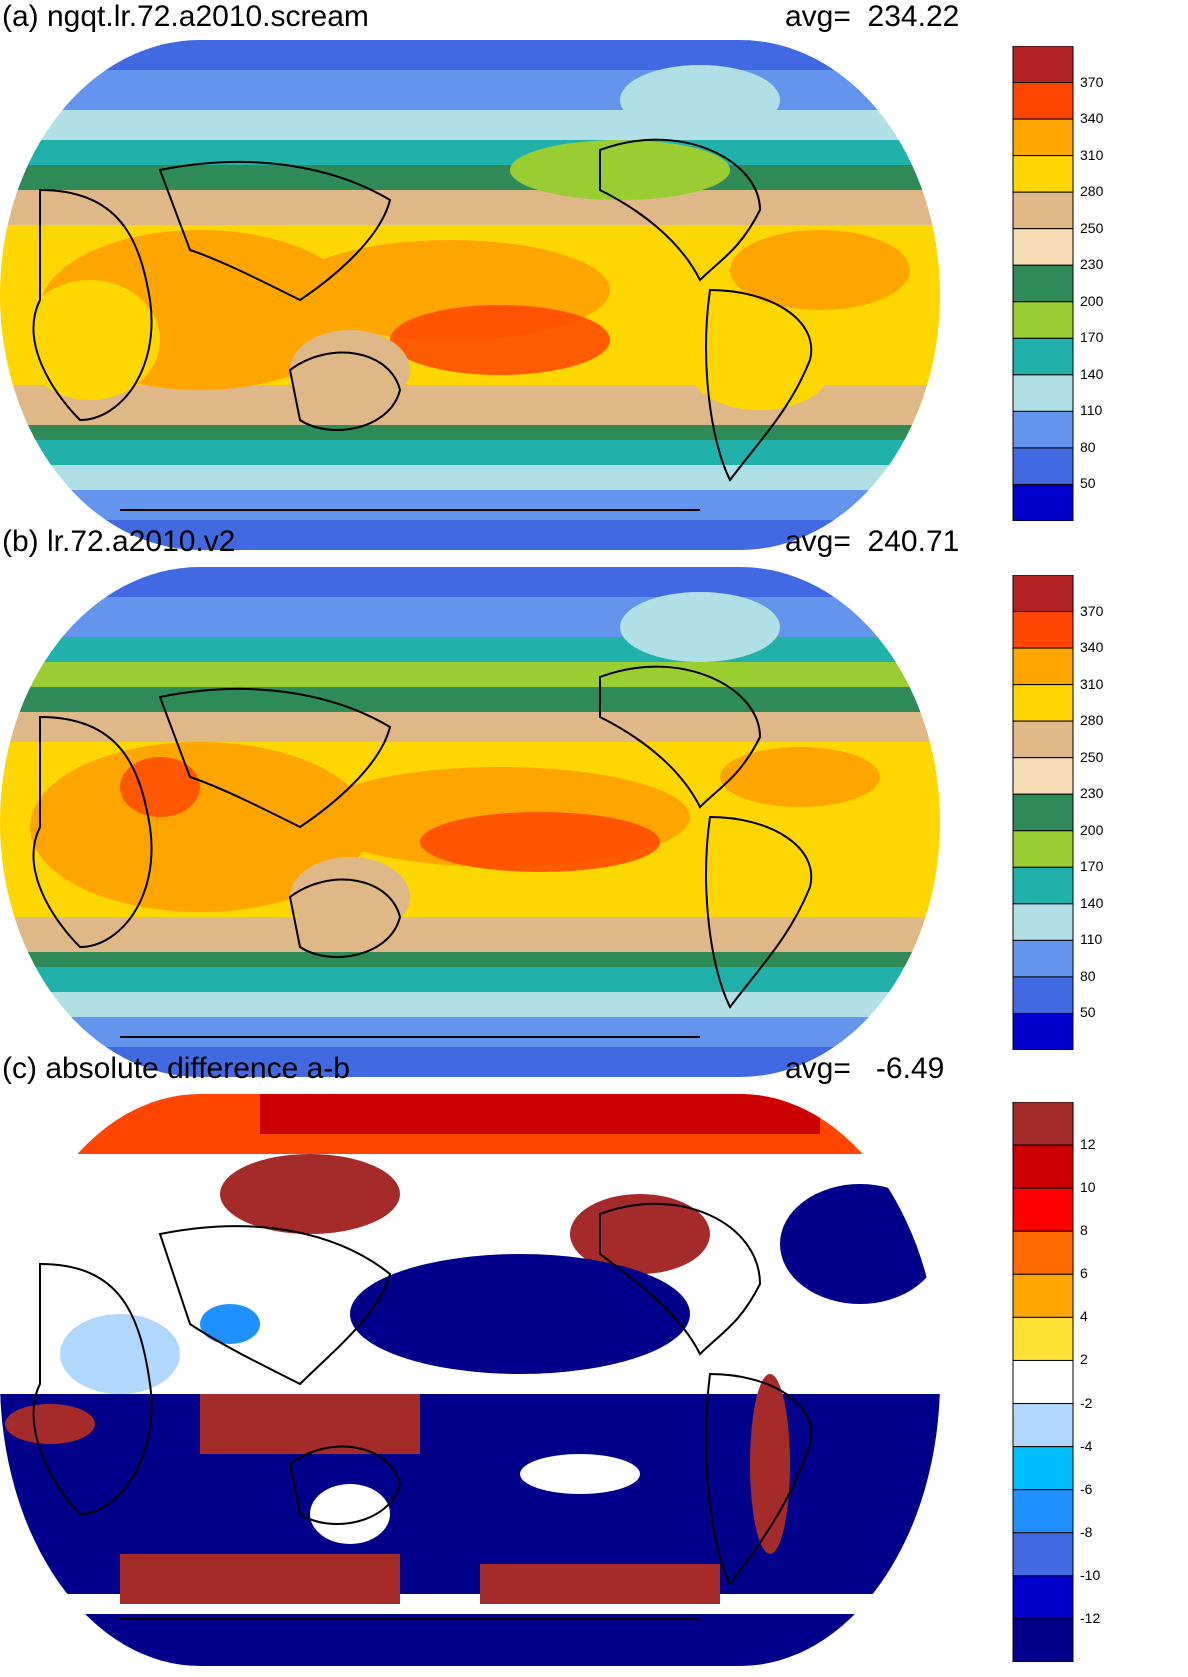 This screenshot has width=1188, height=1677. I want to click on colorbar-level-label: 6, so click(1084, 1273).